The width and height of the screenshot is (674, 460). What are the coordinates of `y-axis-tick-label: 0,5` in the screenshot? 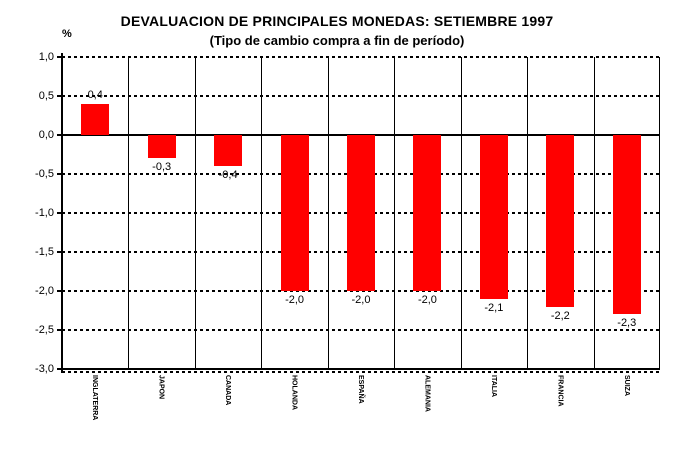 It's located at (46, 96).